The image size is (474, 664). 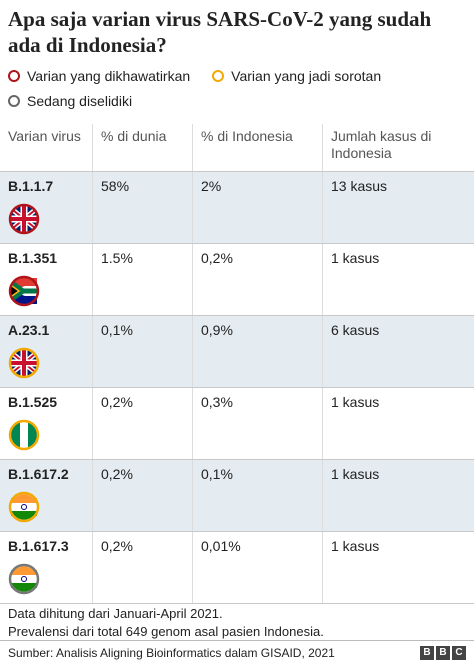 I want to click on variant-name: A.23.1, so click(x=29, y=330).